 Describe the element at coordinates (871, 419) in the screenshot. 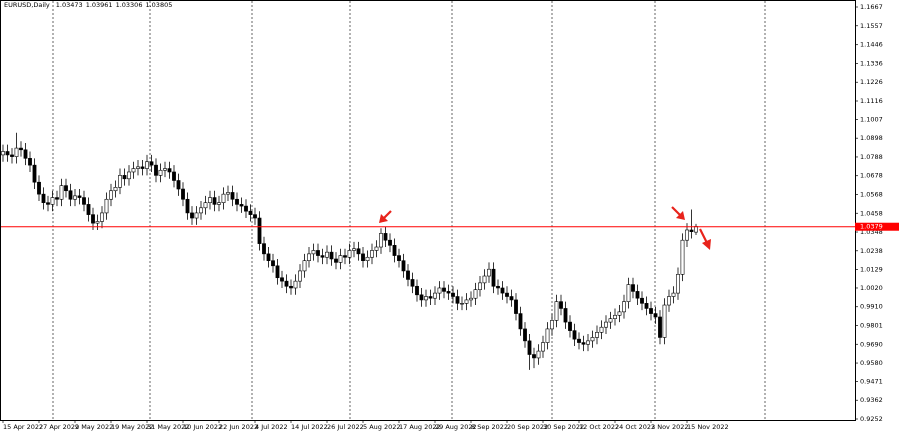

I see `y-tick-label: 0.9252` at that location.